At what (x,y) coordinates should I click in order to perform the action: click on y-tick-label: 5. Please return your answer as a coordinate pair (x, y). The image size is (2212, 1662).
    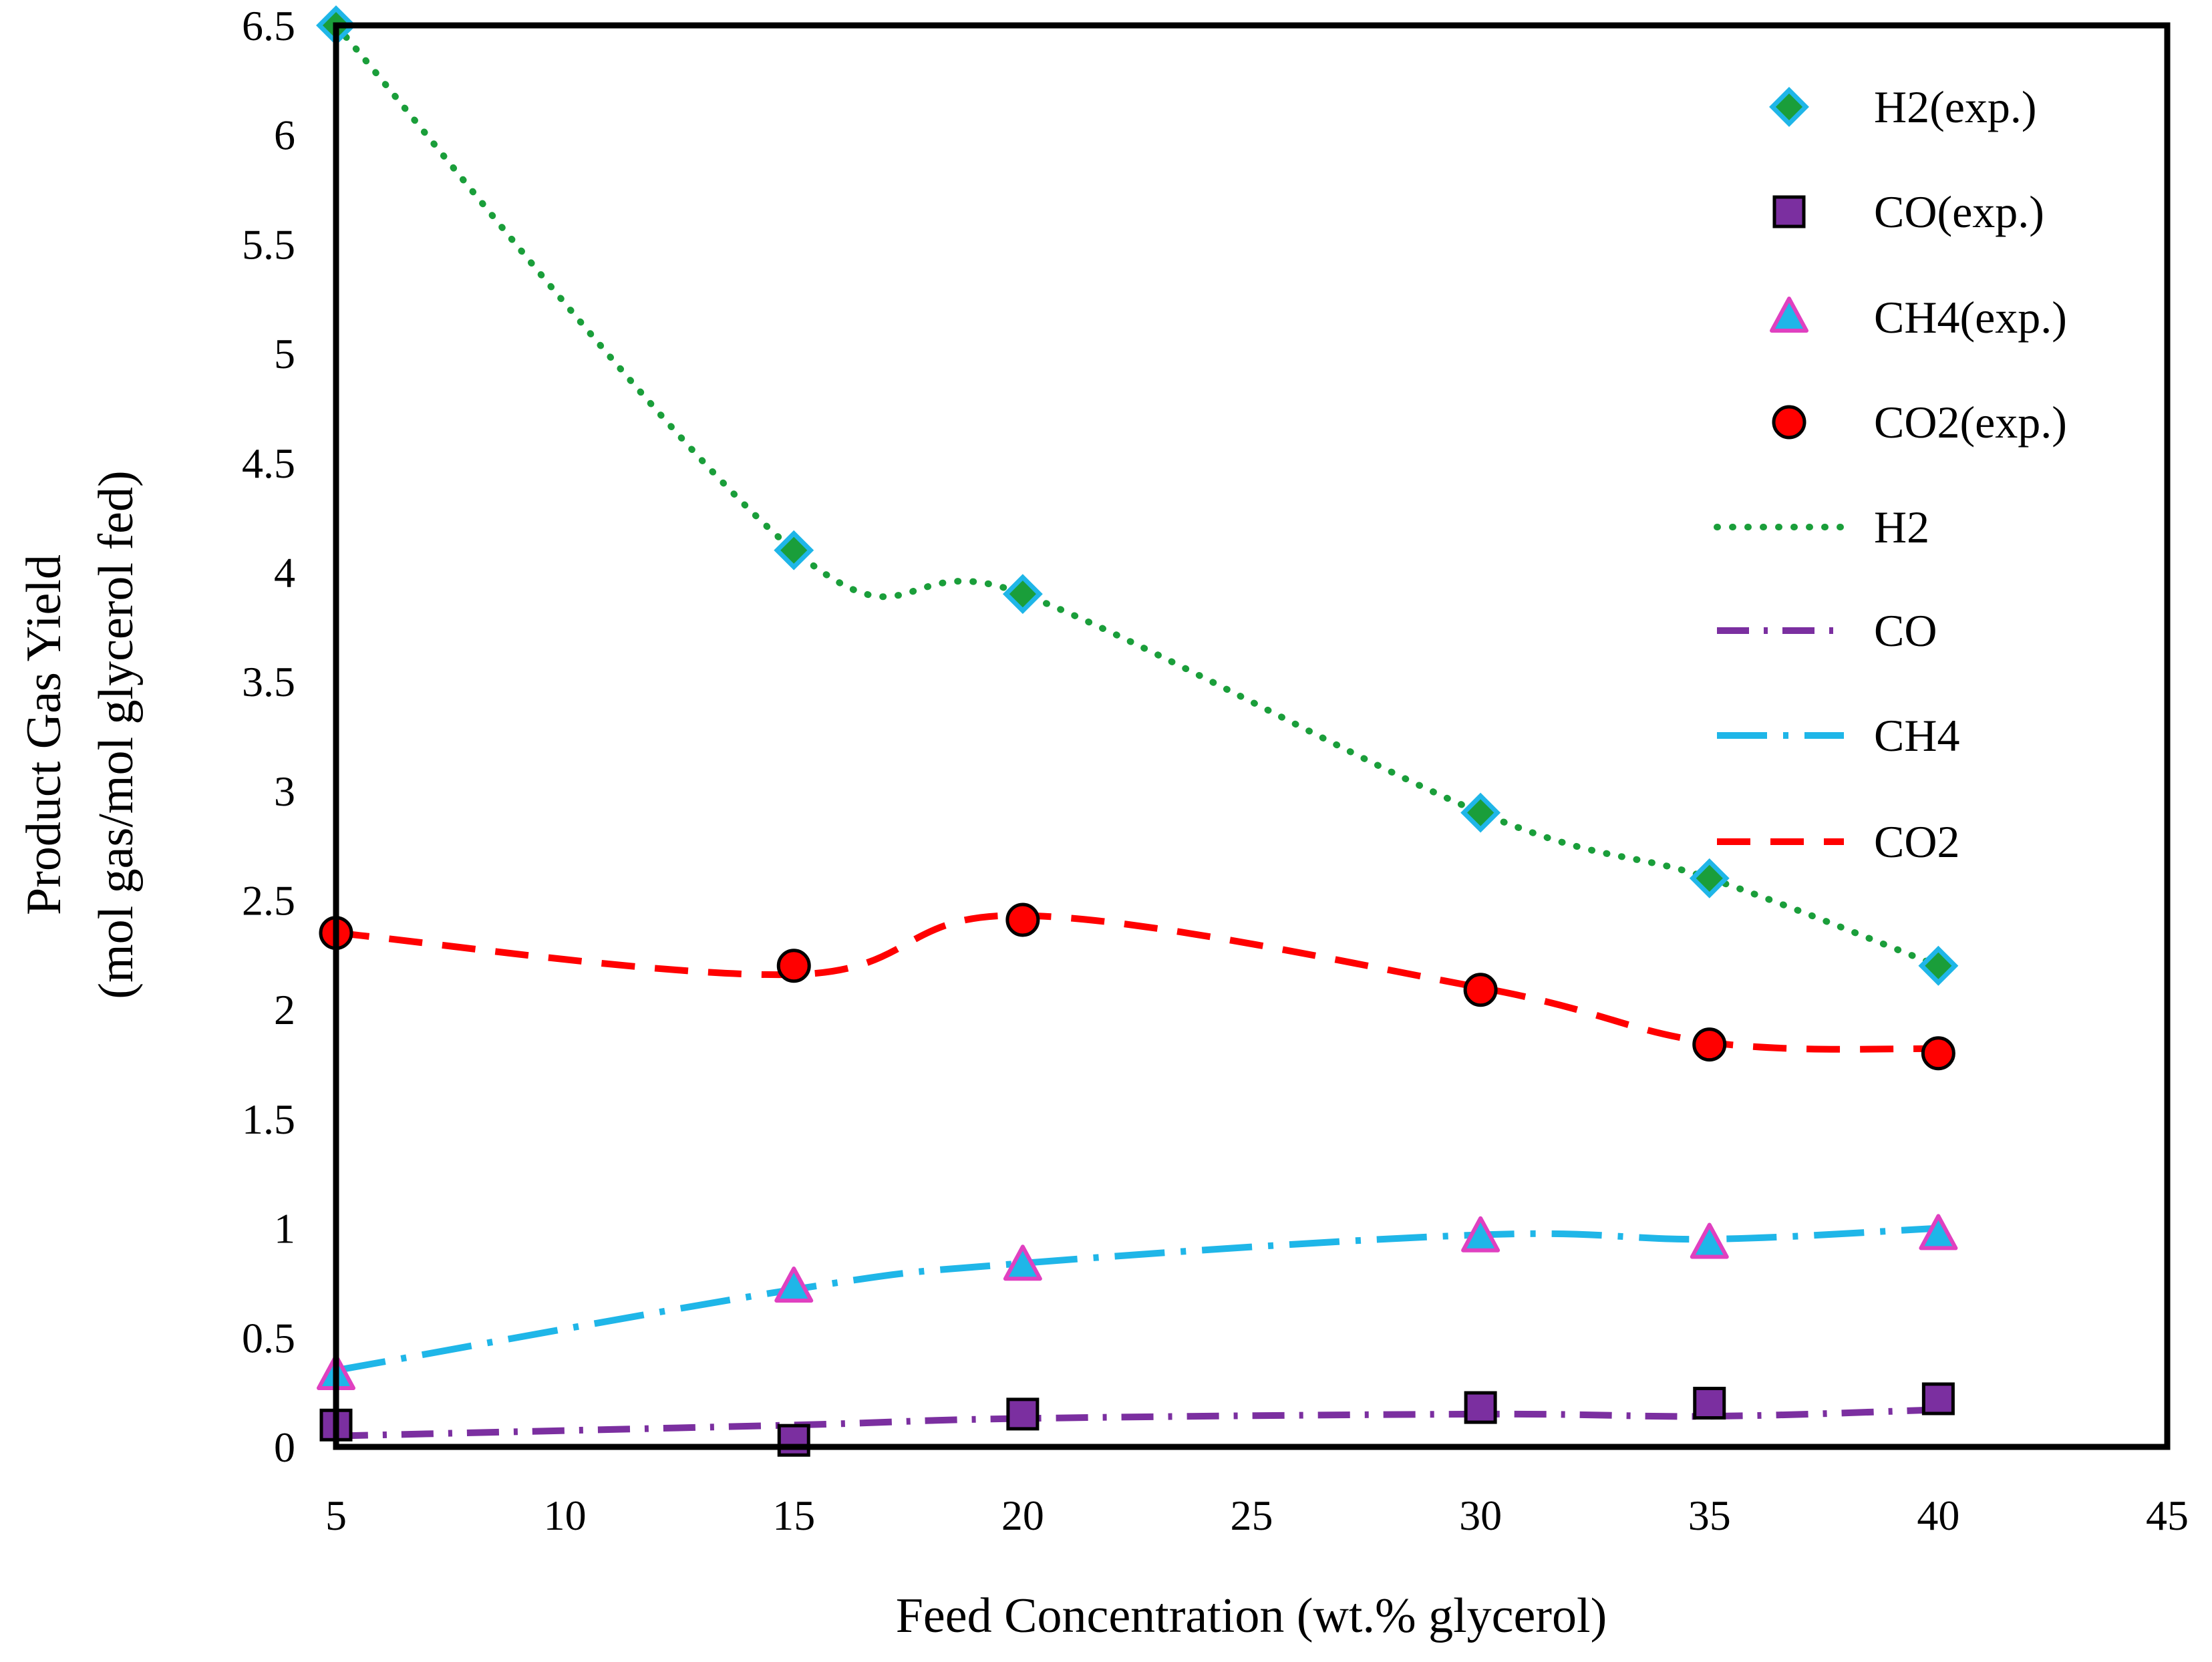
    Looking at the image, I should click on (284, 354).